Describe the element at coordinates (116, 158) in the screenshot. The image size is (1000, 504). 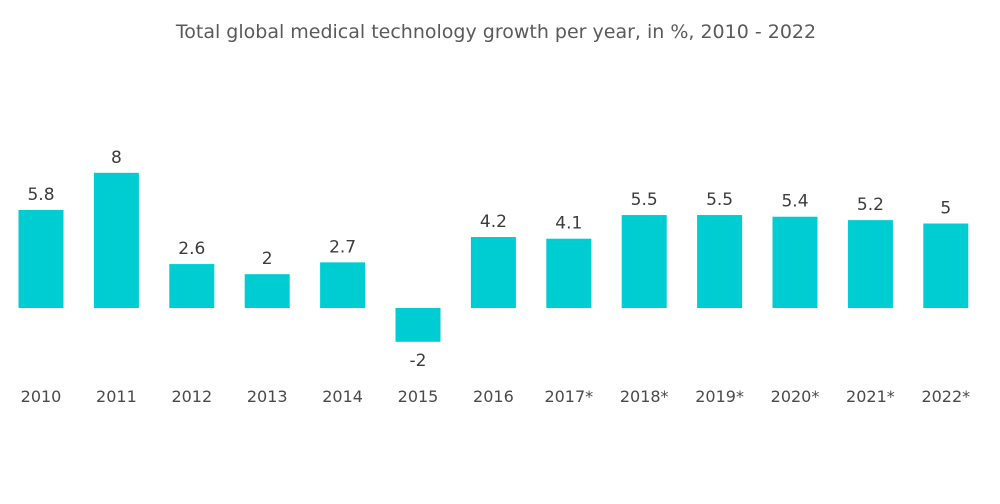
I see `data-label: 8` at that location.